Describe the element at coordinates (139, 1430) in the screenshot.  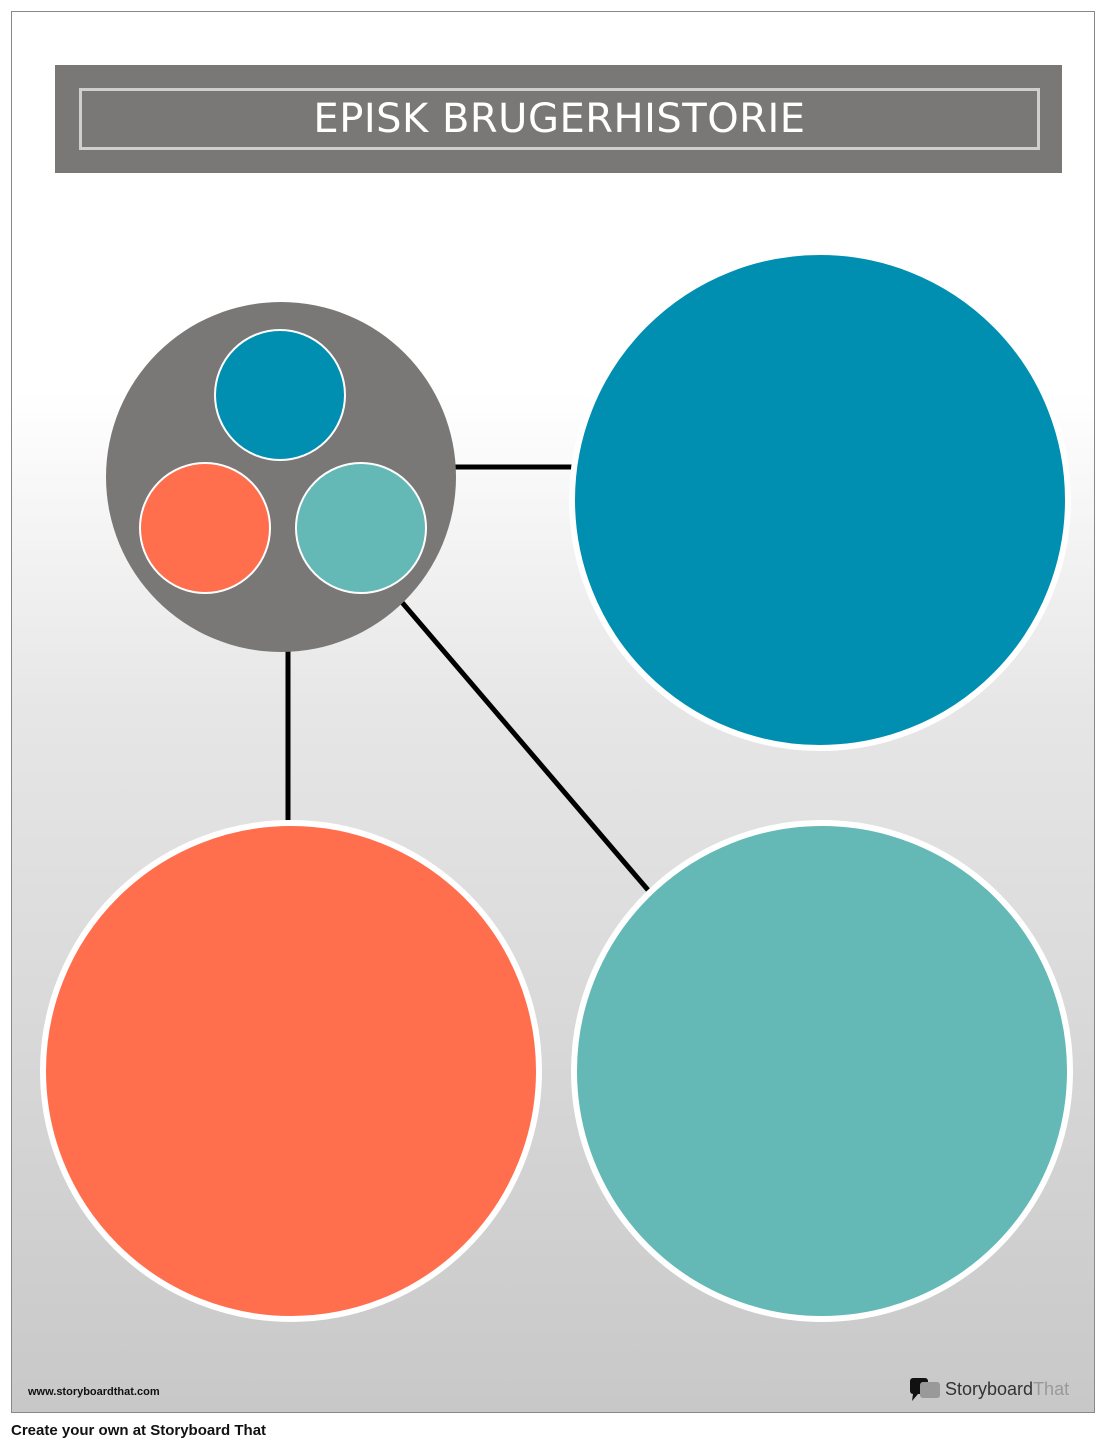
I see `footer-link: Create your own at Storyboard That` at that location.